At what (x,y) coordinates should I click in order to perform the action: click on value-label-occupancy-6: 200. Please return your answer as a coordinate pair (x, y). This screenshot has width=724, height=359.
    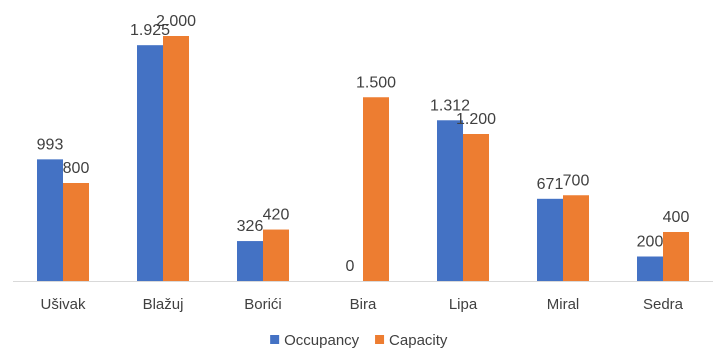
    Looking at the image, I should click on (650, 242).